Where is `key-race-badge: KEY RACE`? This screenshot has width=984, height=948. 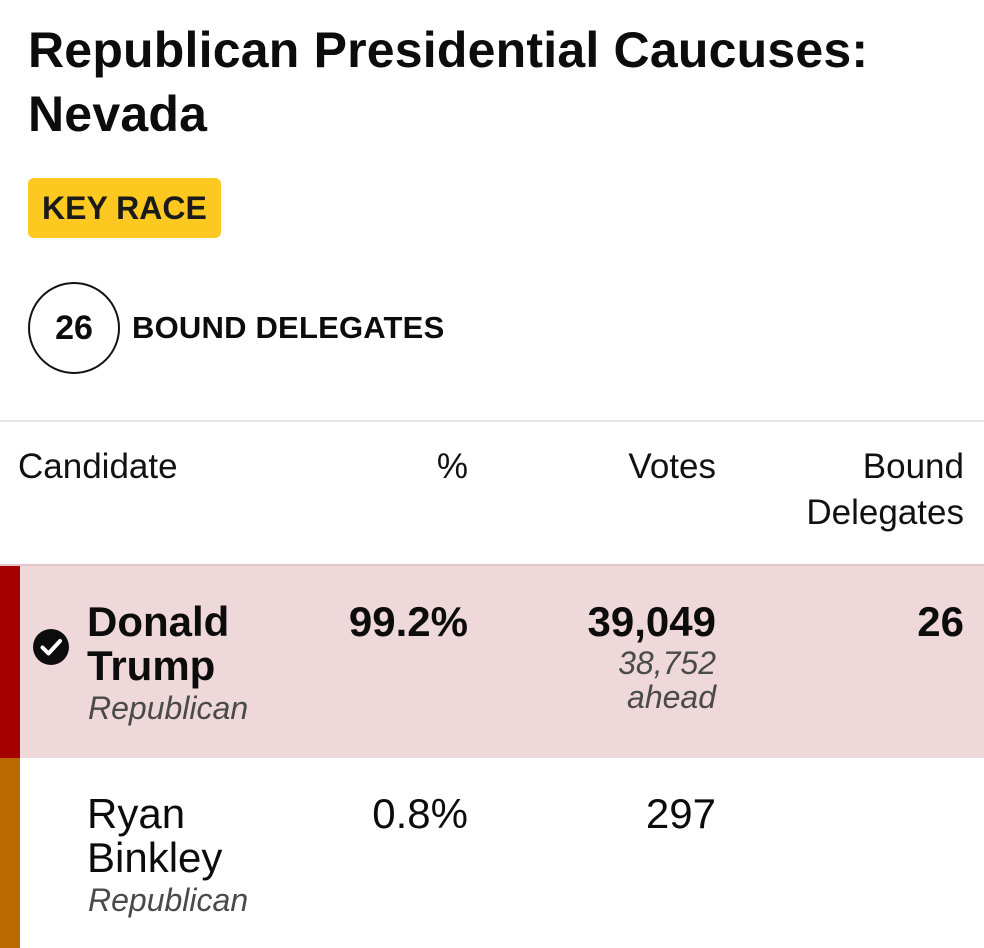 key-race-badge: KEY RACE is located at coordinates (124, 208).